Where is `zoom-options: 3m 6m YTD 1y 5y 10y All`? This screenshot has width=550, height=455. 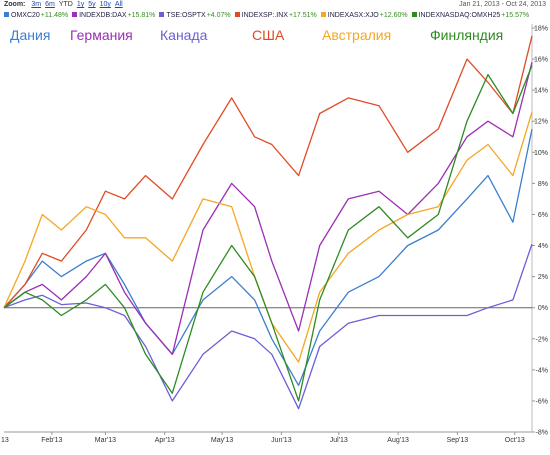
zoom-options: 3m 6m YTD 1y 5y 10y All is located at coordinates (74, 4).